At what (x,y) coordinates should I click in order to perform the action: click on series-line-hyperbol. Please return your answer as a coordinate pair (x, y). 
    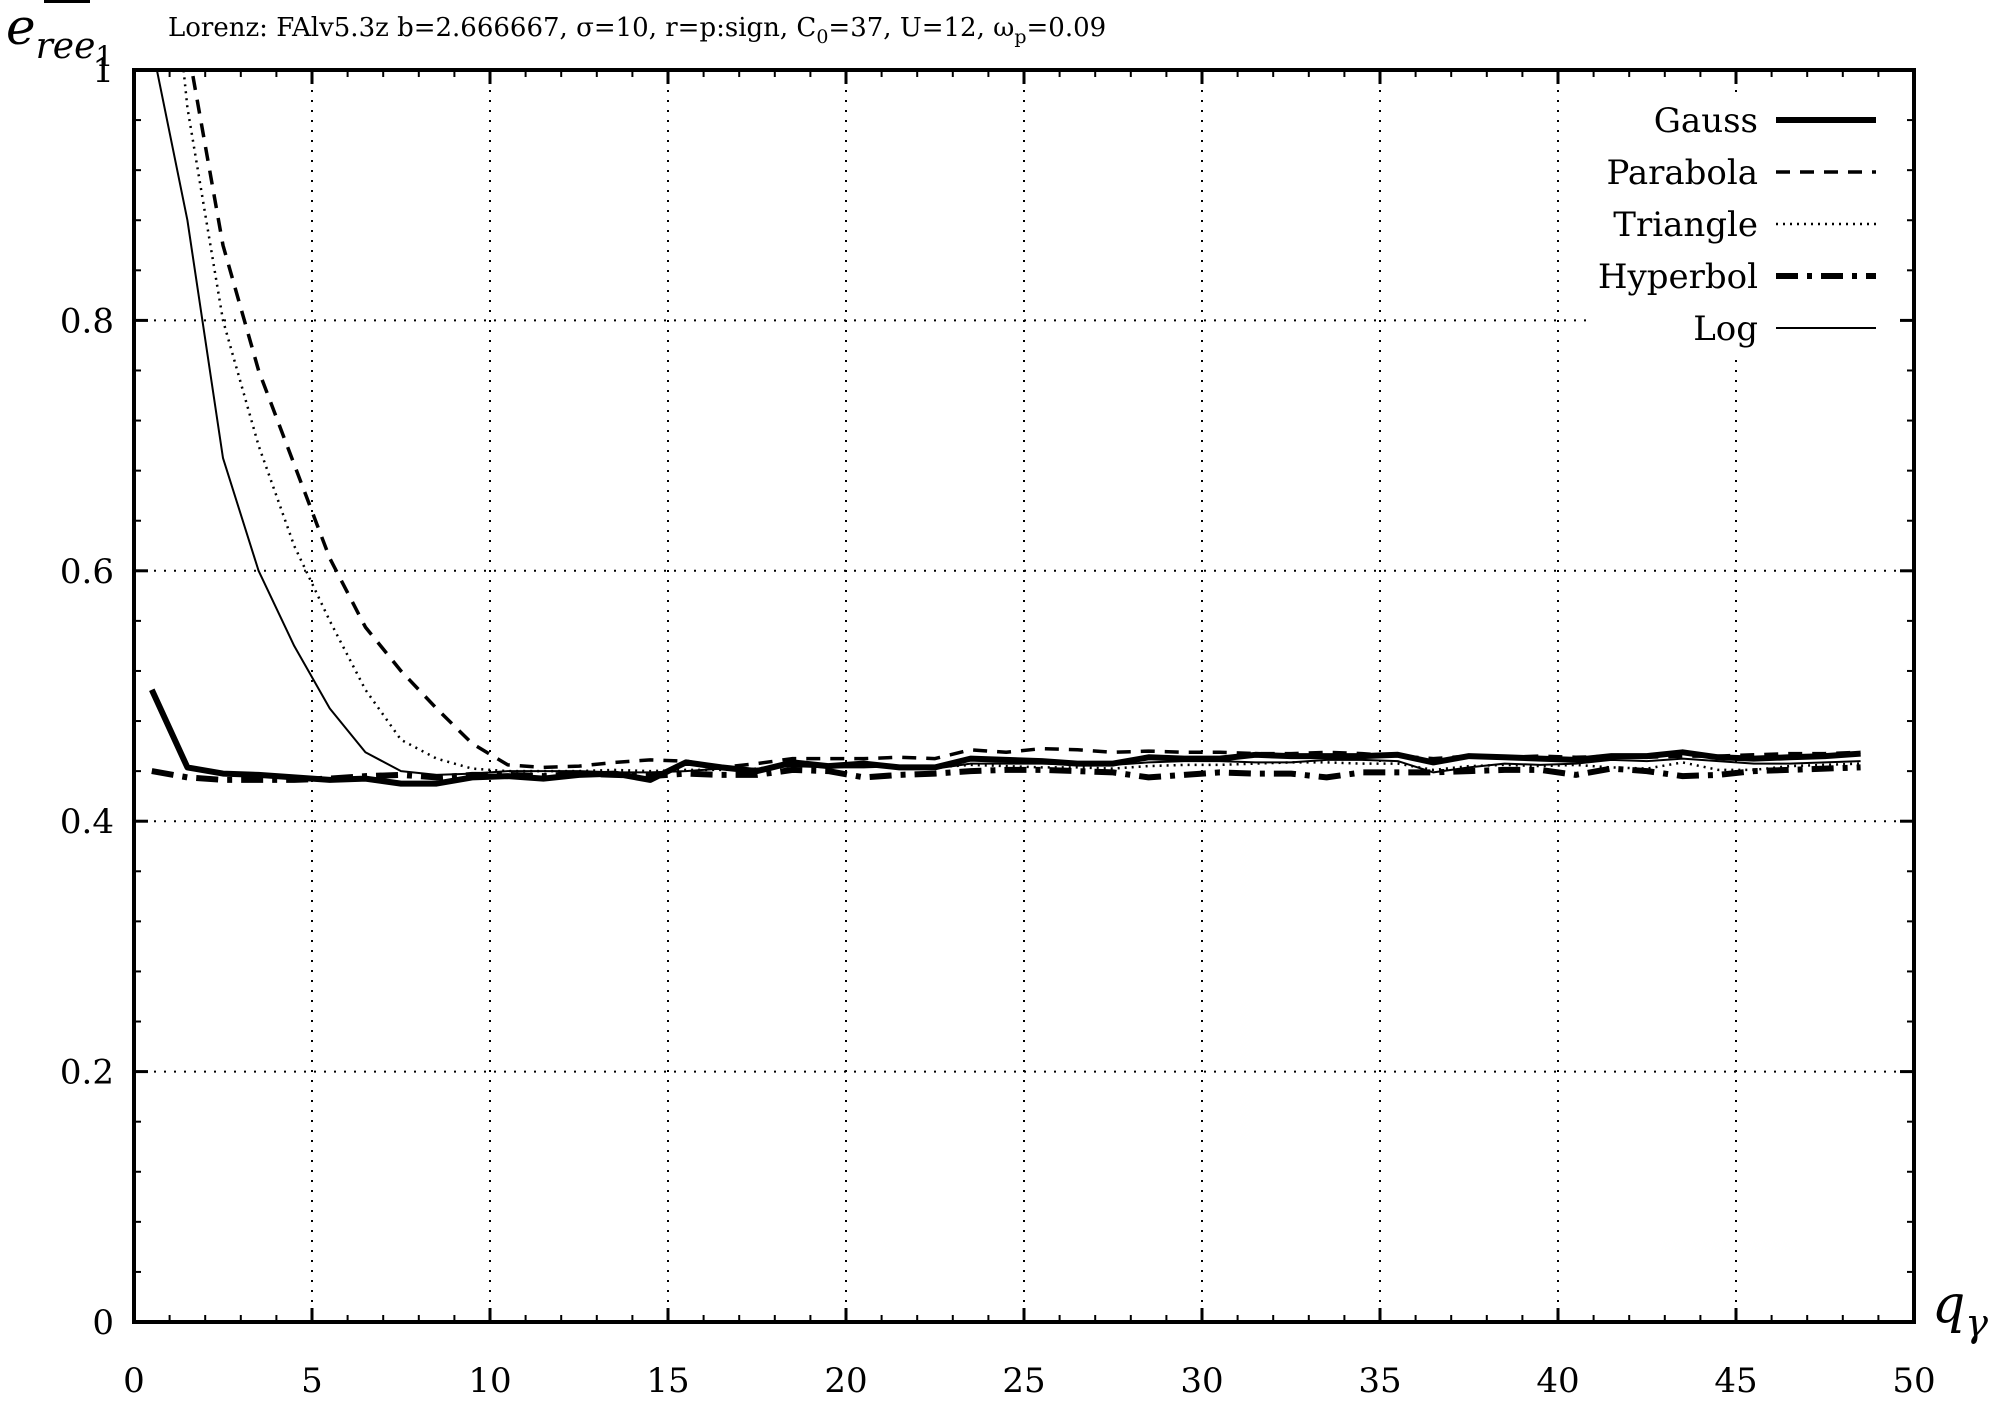
    Looking at the image, I should click on (1006, 773).